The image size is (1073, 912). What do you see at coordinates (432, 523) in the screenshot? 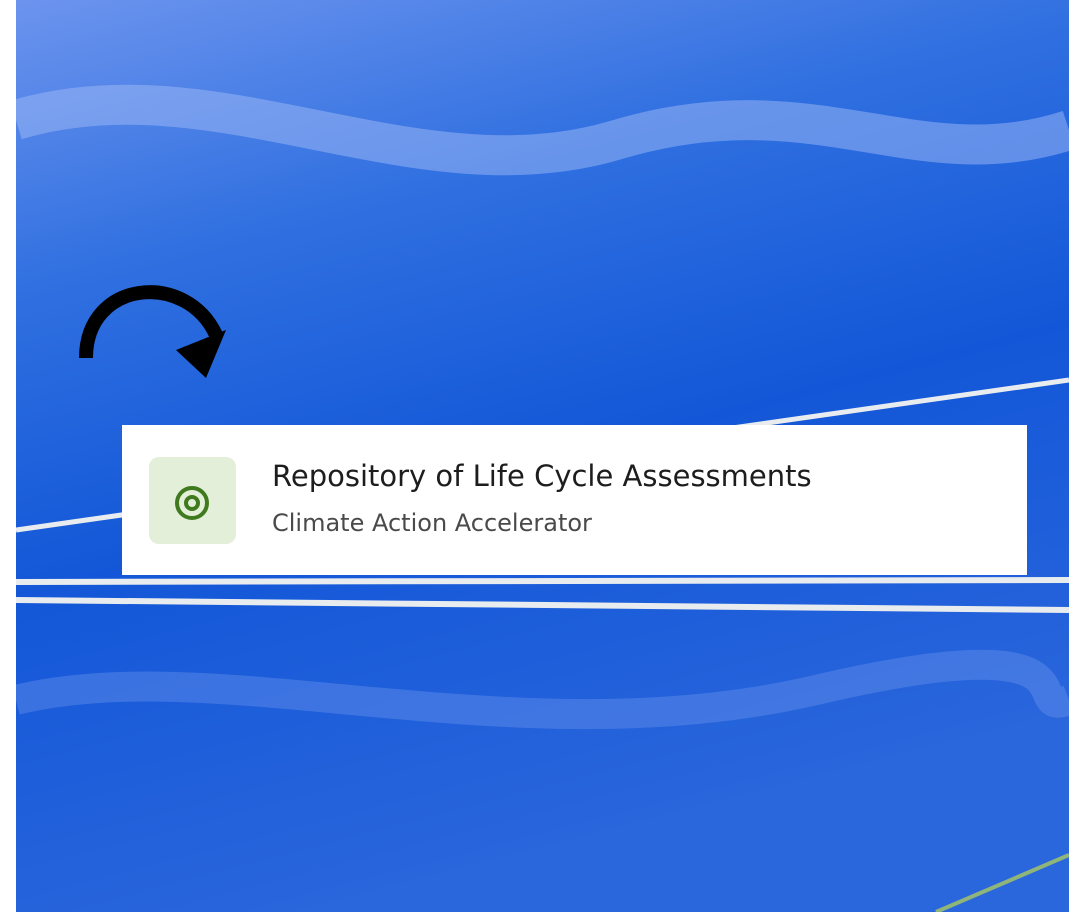
I see `card-subtitle: Climate Action Accelerator` at bounding box center [432, 523].